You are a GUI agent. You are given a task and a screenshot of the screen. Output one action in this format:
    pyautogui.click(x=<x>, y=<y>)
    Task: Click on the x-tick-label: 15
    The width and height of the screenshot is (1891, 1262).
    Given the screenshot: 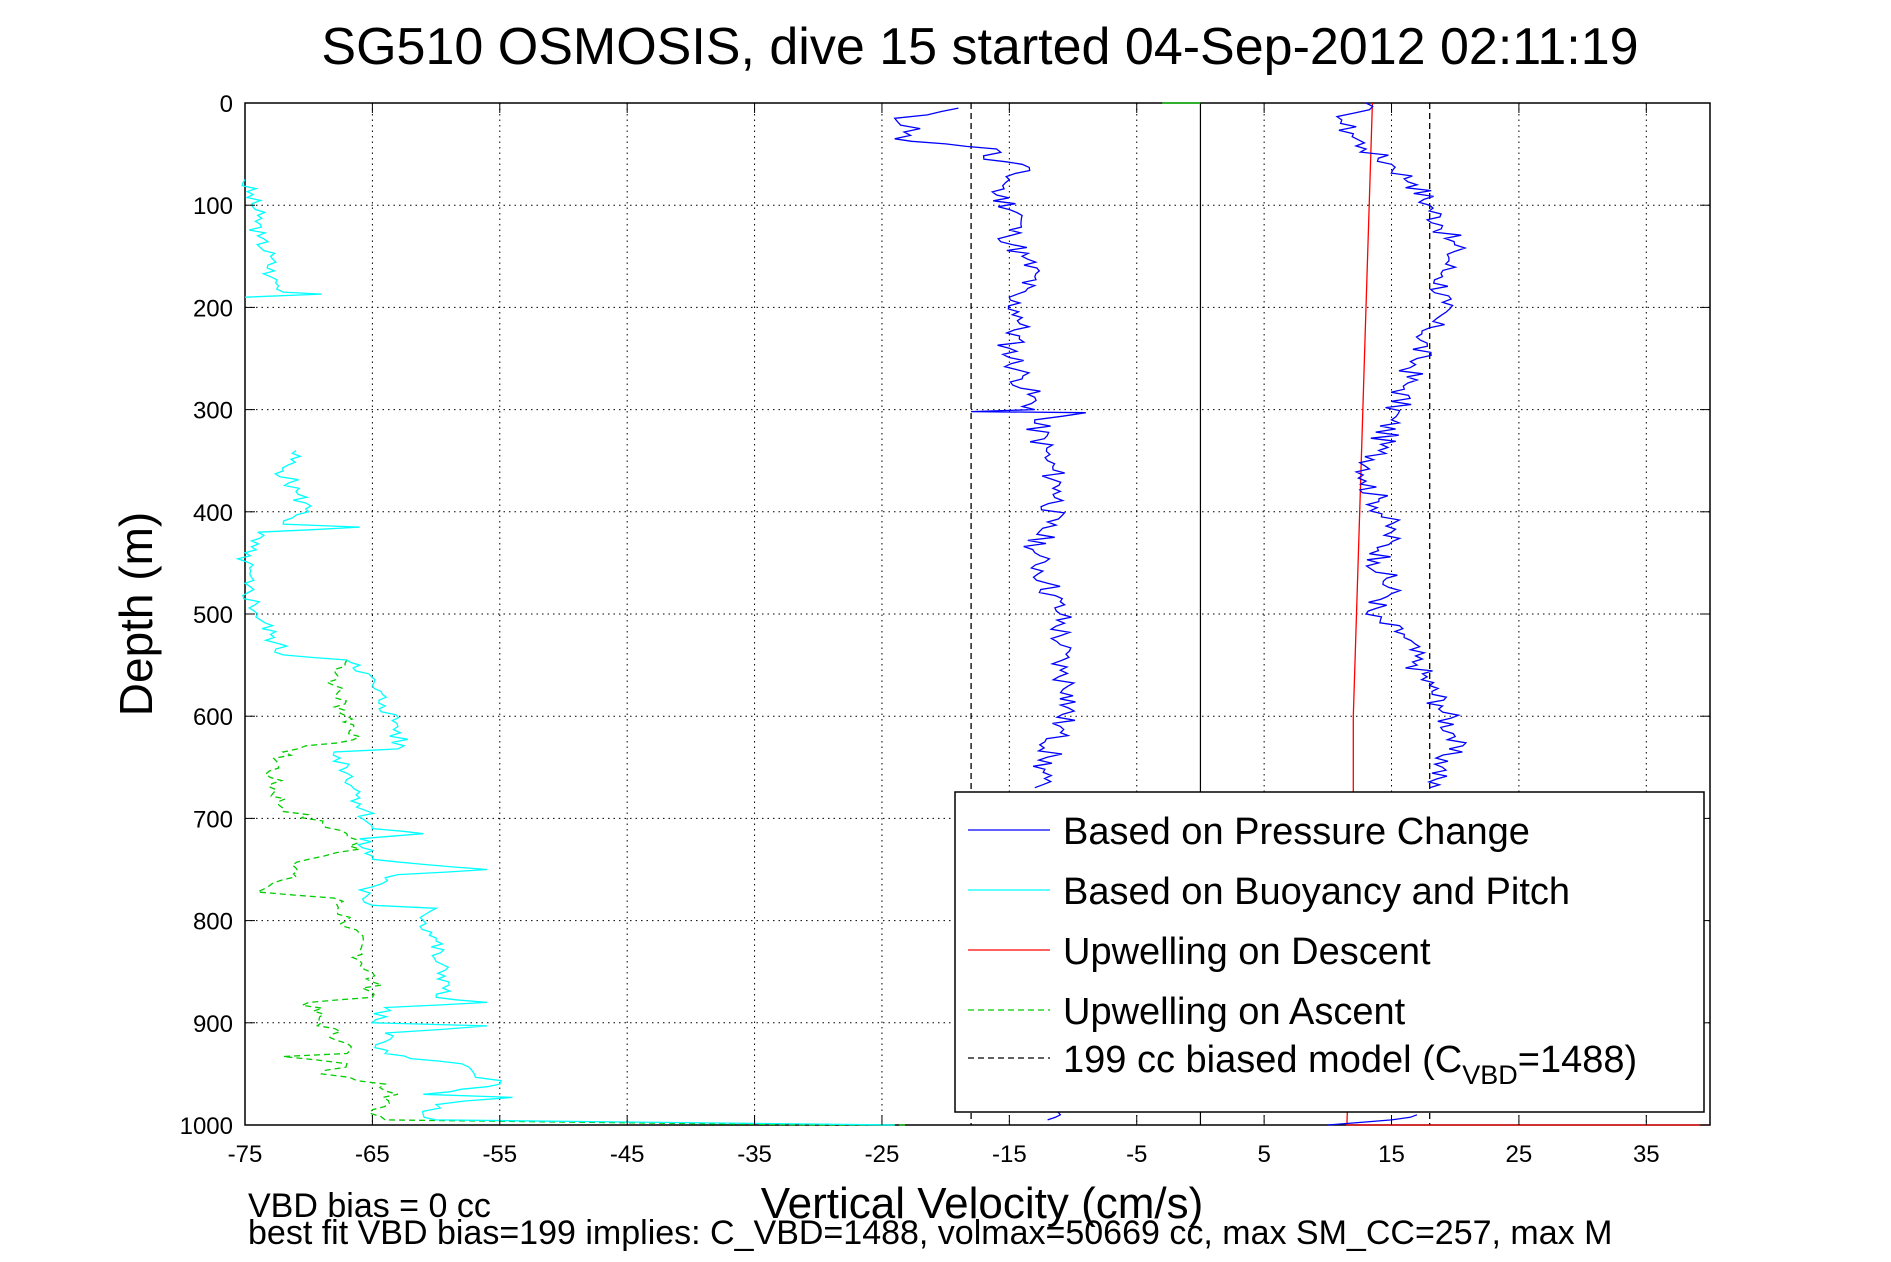 What is the action you would take?
    pyautogui.click(x=1391, y=1154)
    